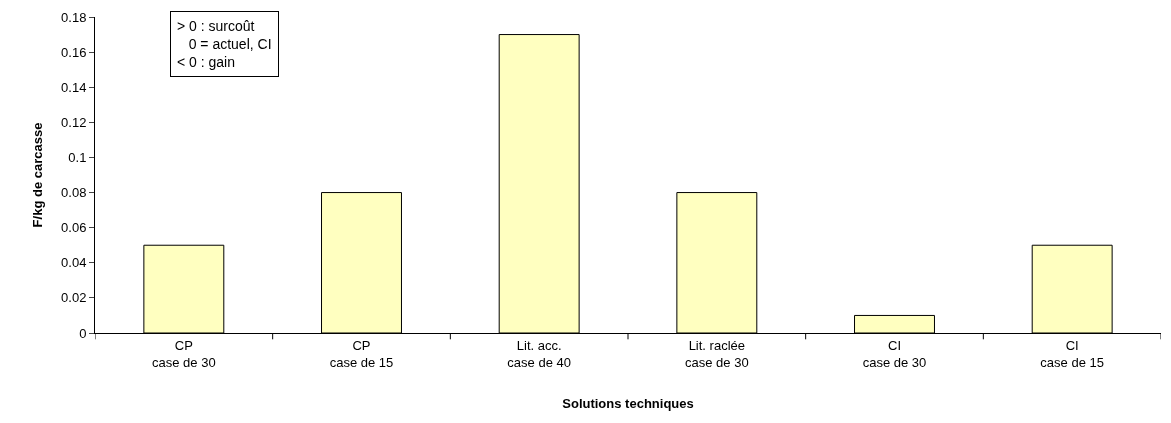 This screenshot has height=423, width=1171. What do you see at coordinates (74, 87) in the screenshot?
I see `y-tick-label: 0.14` at bounding box center [74, 87].